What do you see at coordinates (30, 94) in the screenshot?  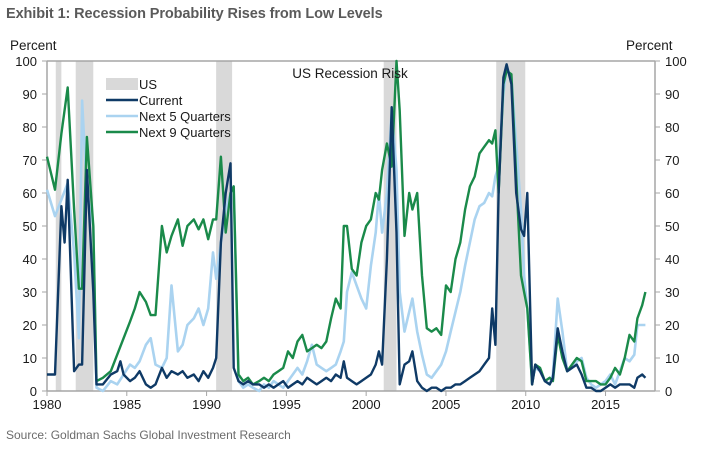 I see `left-y-tick-label: 90` at bounding box center [30, 94].